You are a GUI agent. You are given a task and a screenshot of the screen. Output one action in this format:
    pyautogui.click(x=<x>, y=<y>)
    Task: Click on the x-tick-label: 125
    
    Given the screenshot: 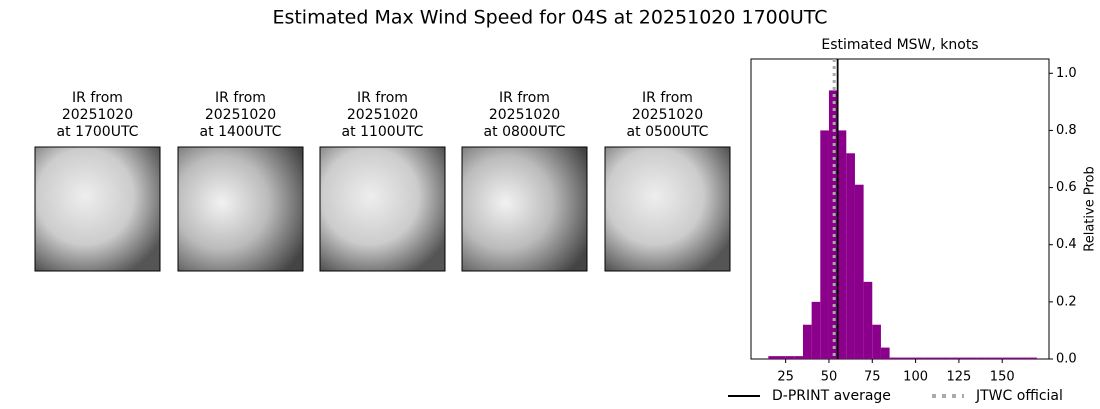 What is the action you would take?
    pyautogui.click(x=958, y=377)
    